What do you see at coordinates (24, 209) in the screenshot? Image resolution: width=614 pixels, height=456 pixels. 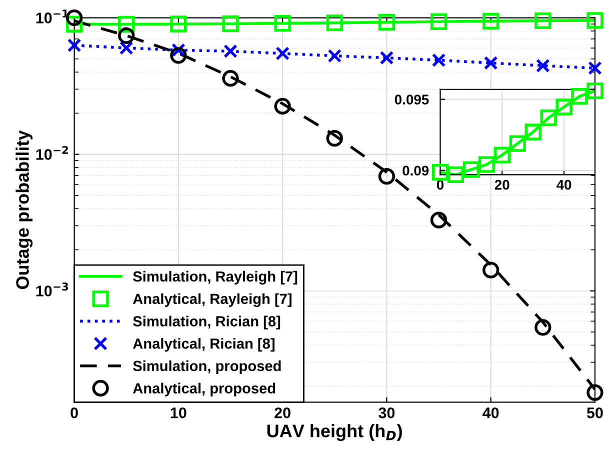 I see `y-axis-title: Outage probability` at bounding box center [24, 209].